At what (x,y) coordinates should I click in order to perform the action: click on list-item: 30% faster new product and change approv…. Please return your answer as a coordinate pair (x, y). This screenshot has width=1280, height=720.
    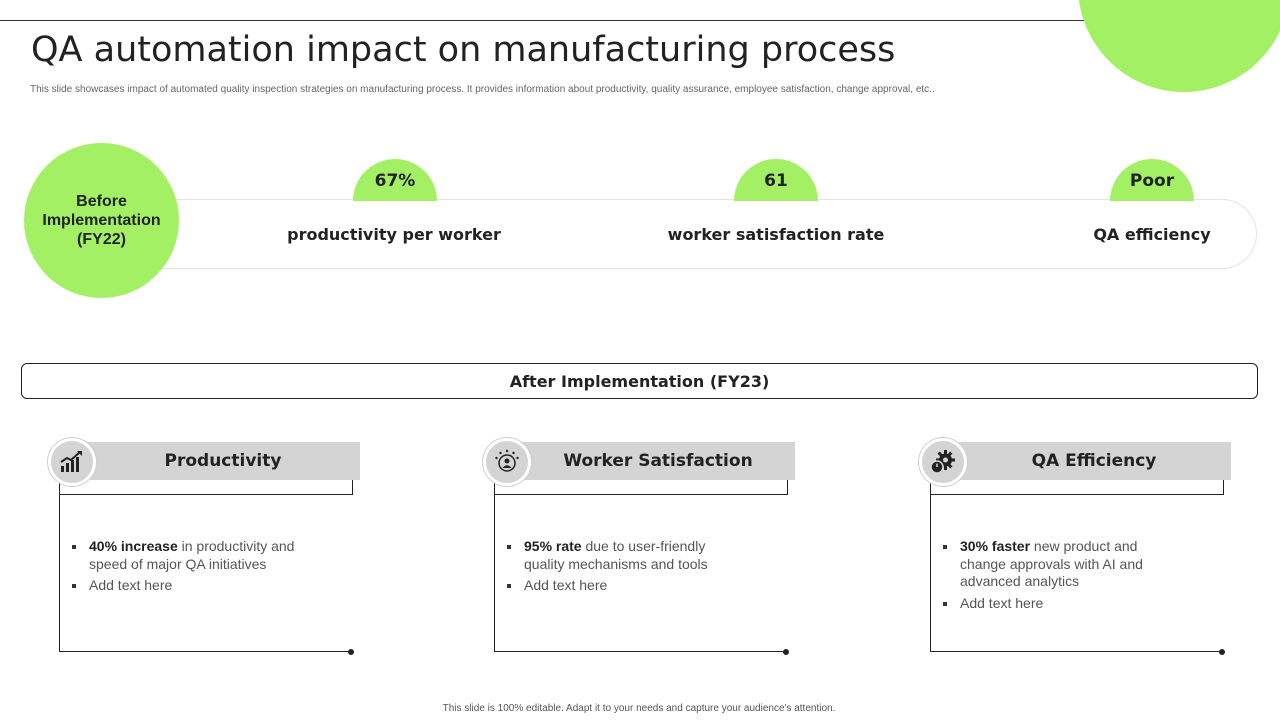
    Looking at the image, I should click on (1063, 564).